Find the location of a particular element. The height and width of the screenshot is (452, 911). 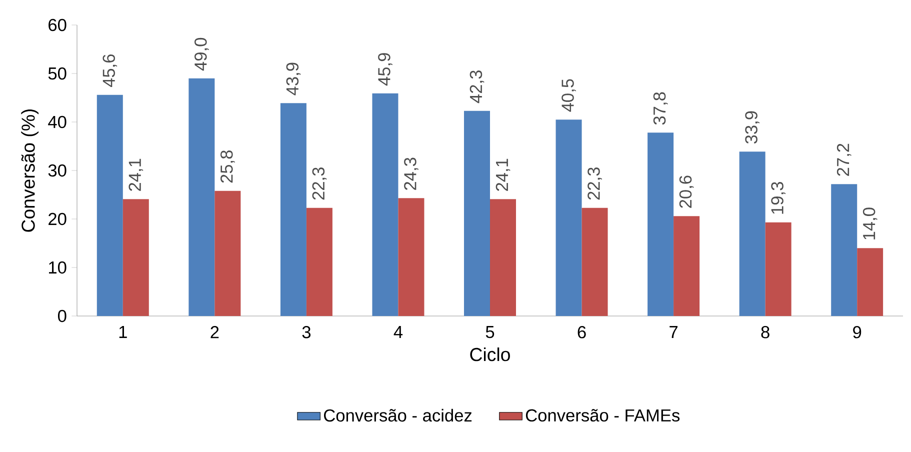

y-tick-label: 40 is located at coordinates (57, 122).